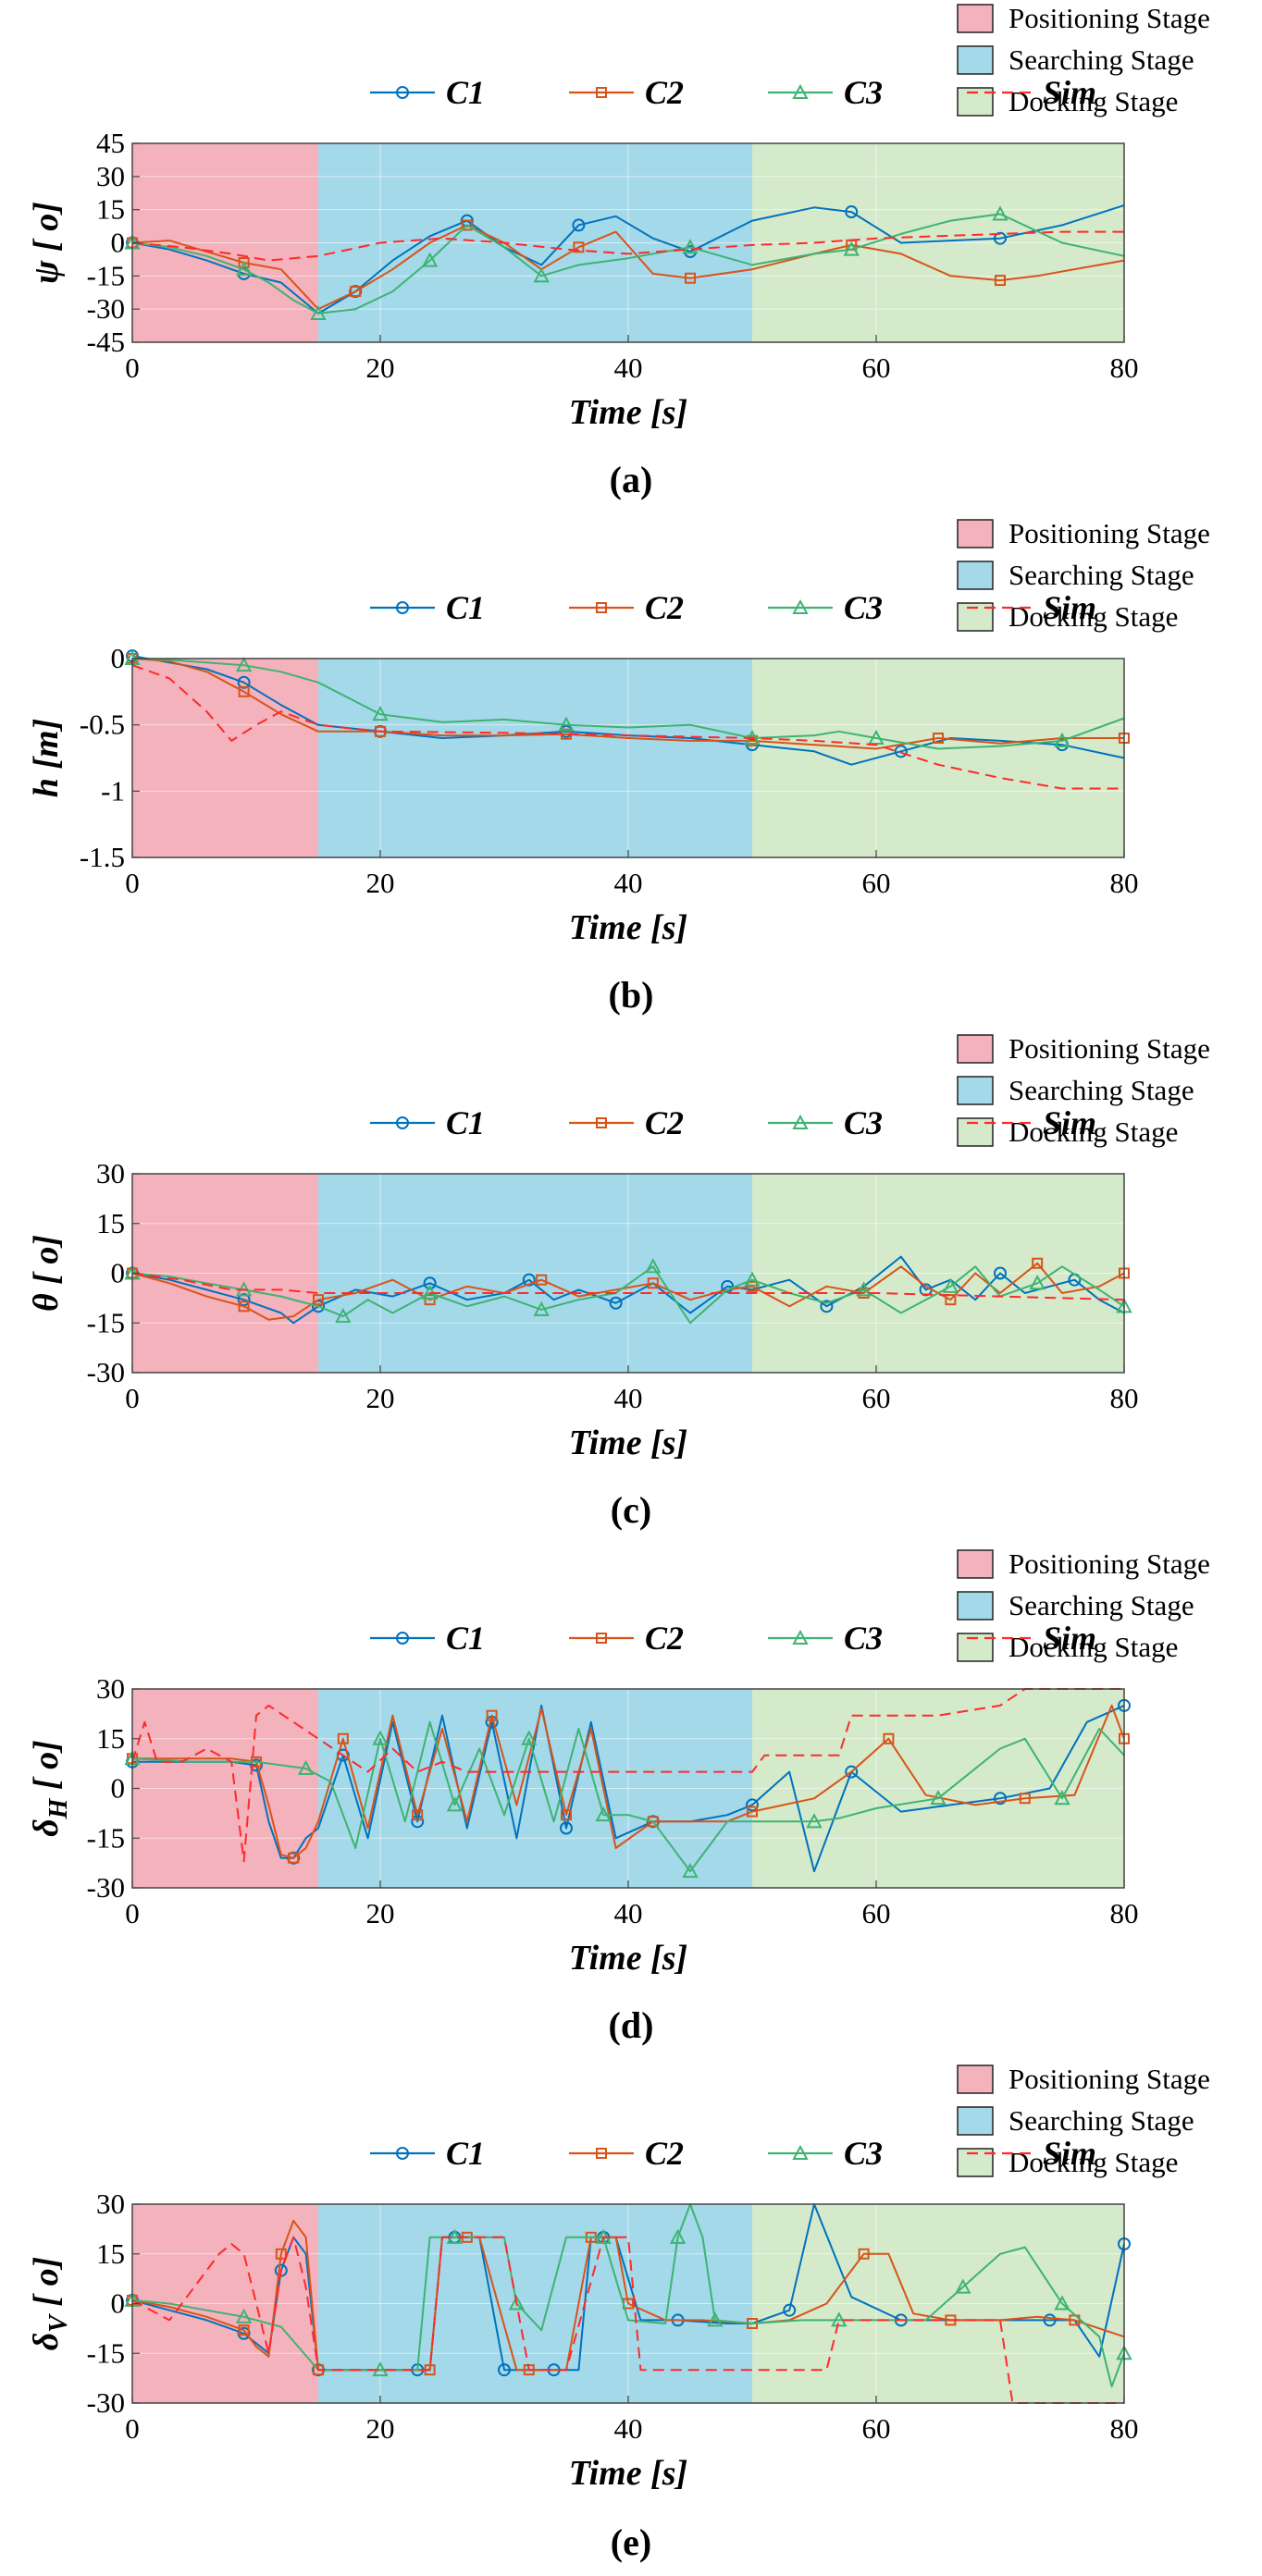 Image resolution: width=1262 pixels, height=2576 pixels. I want to click on y-tick-label: -1, so click(113, 790).